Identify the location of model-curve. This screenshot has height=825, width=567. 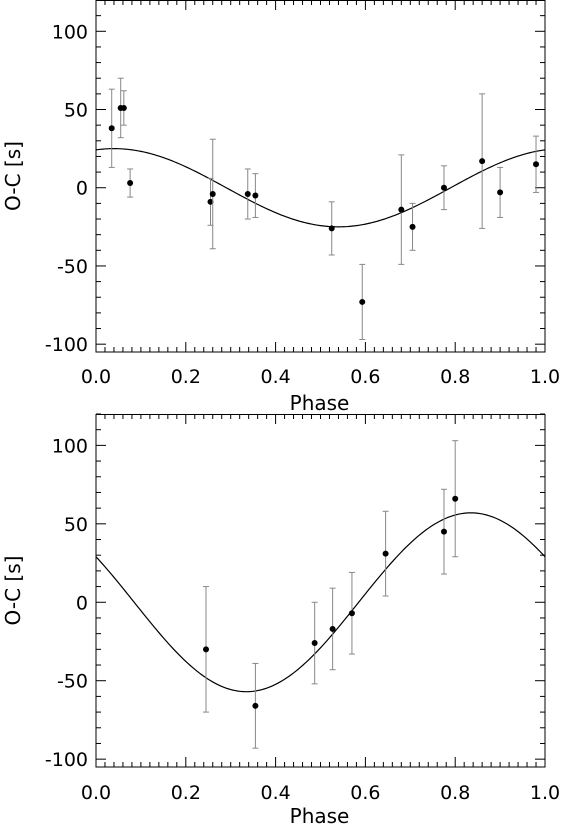
(320, 188).